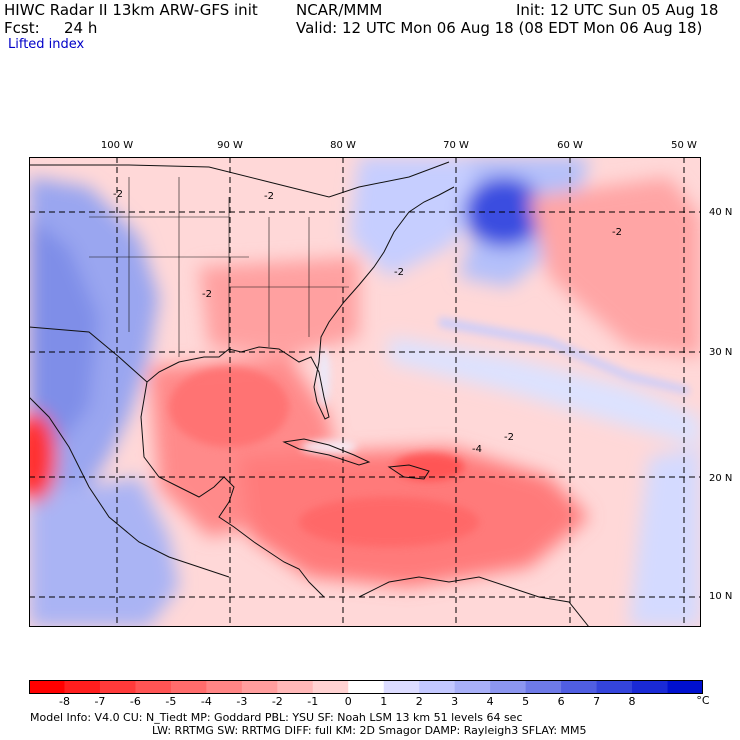 Image resolution: width=740 pixels, height=740 pixels. What do you see at coordinates (46, 44) in the screenshot?
I see `field-name: Lifted index` at bounding box center [46, 44].